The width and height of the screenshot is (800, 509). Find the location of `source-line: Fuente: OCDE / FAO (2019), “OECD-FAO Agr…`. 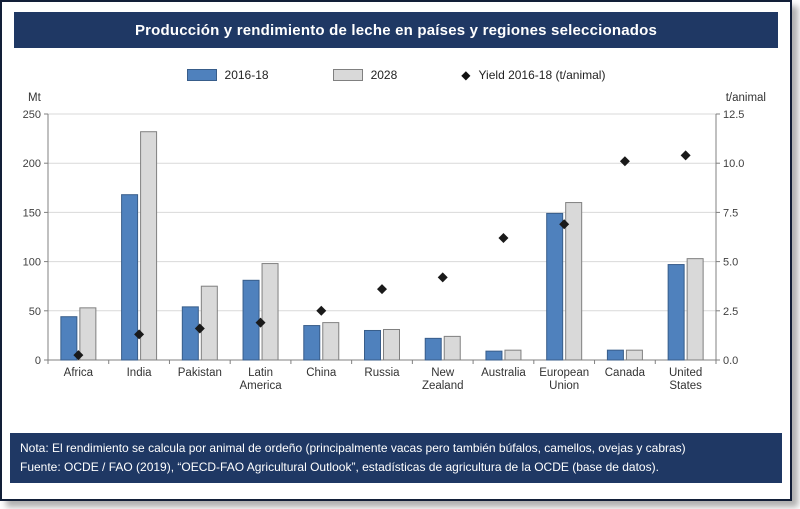

source-line: Fuente: OCDE / FAO (2019), “OECD-FAO Agr… is located at coordinates (339, 466).